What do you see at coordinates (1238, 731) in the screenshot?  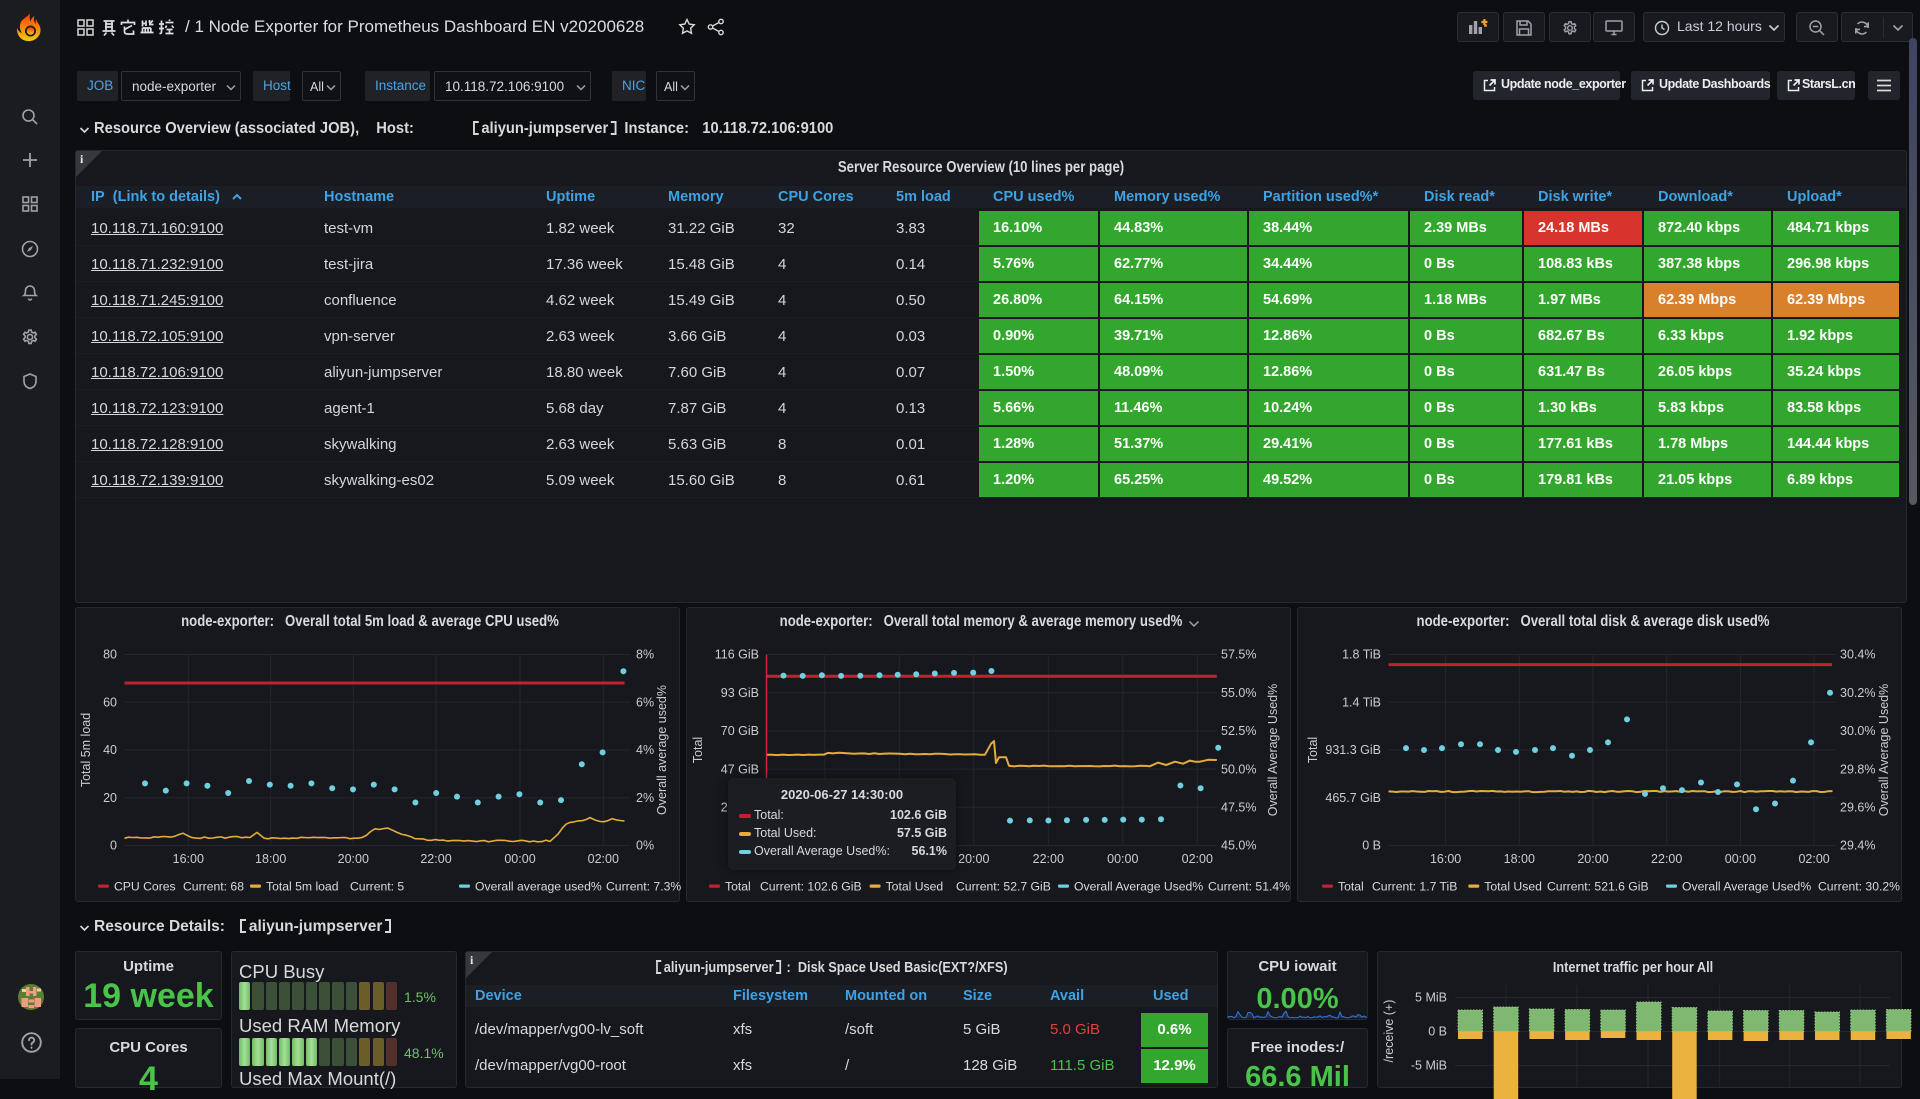 I see `svg-text: 52.5%` at bounding box center [1238, 731].